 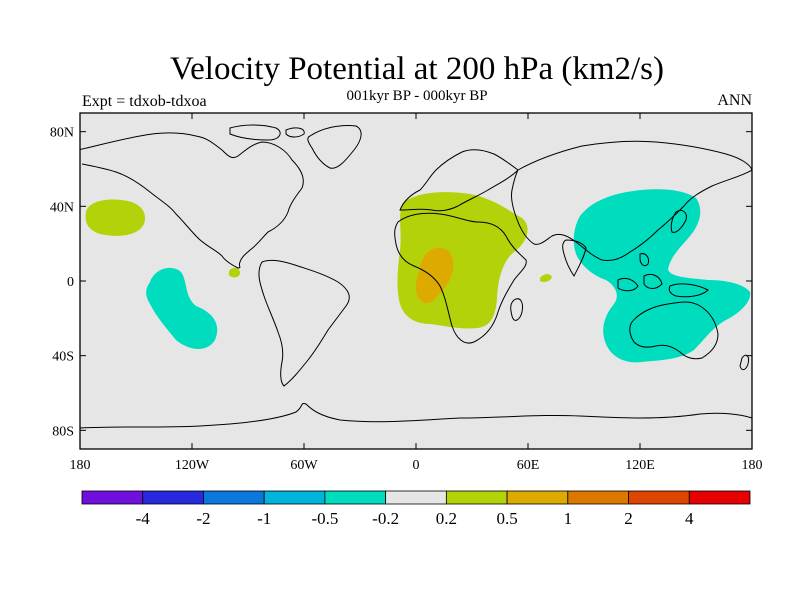 I want to click on colorbar-label: -0.5, so click(x=324, y=518).